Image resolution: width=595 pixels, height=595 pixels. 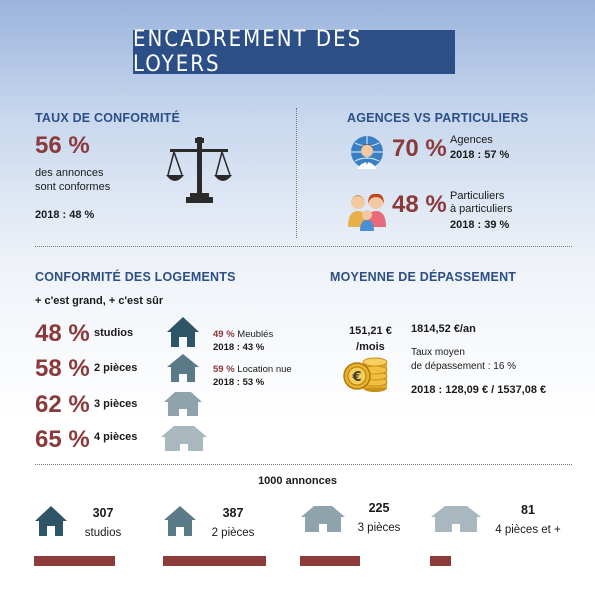 I want to click on agences-label: Agences, so click(x=471, y=140).